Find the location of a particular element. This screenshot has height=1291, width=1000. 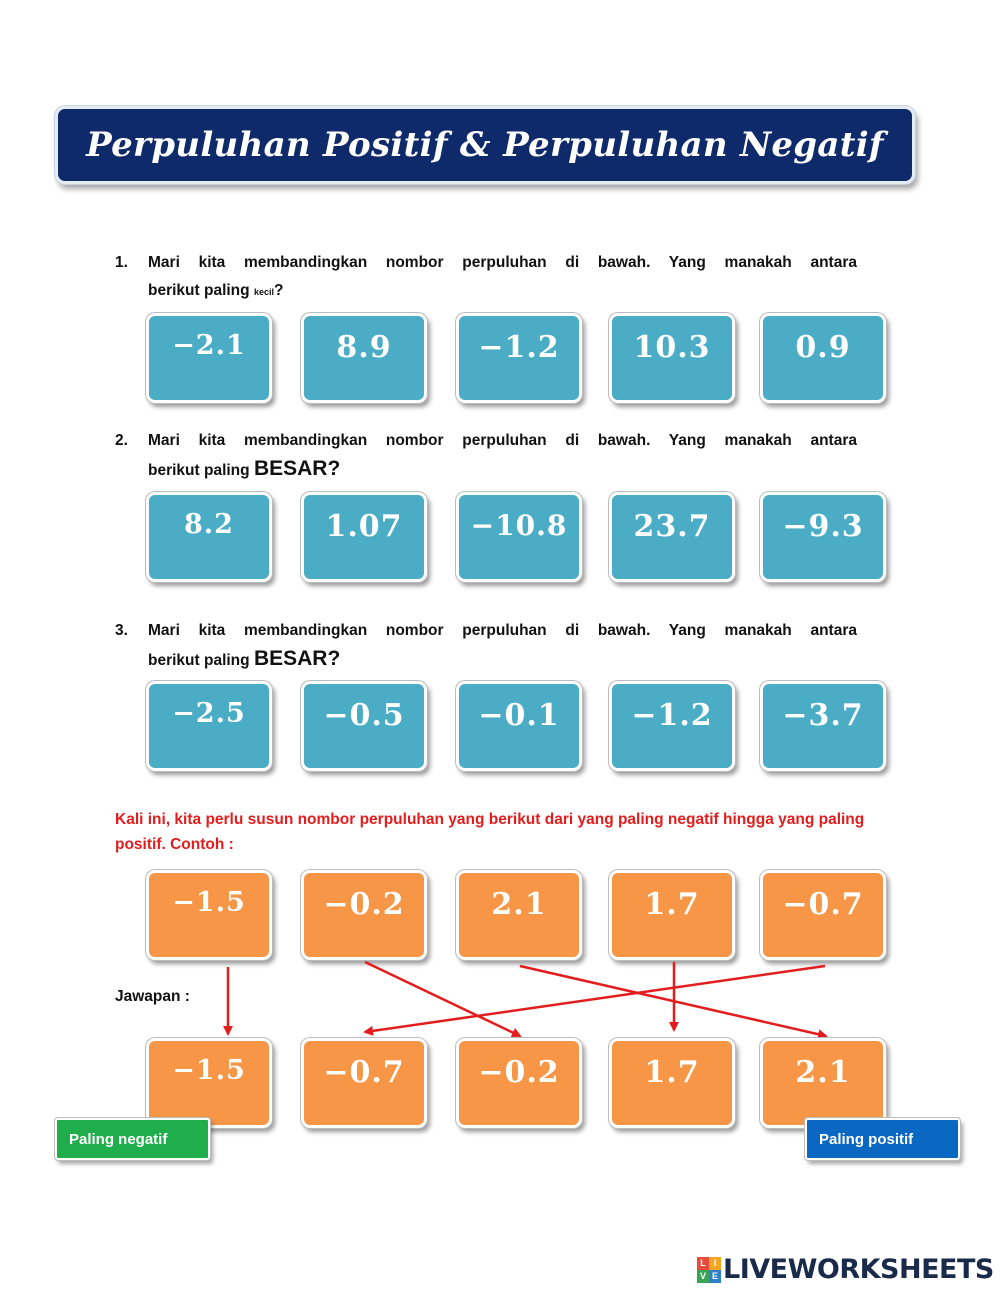

most-negative-label: Paling negatif is located at coordinates (132, 1139).